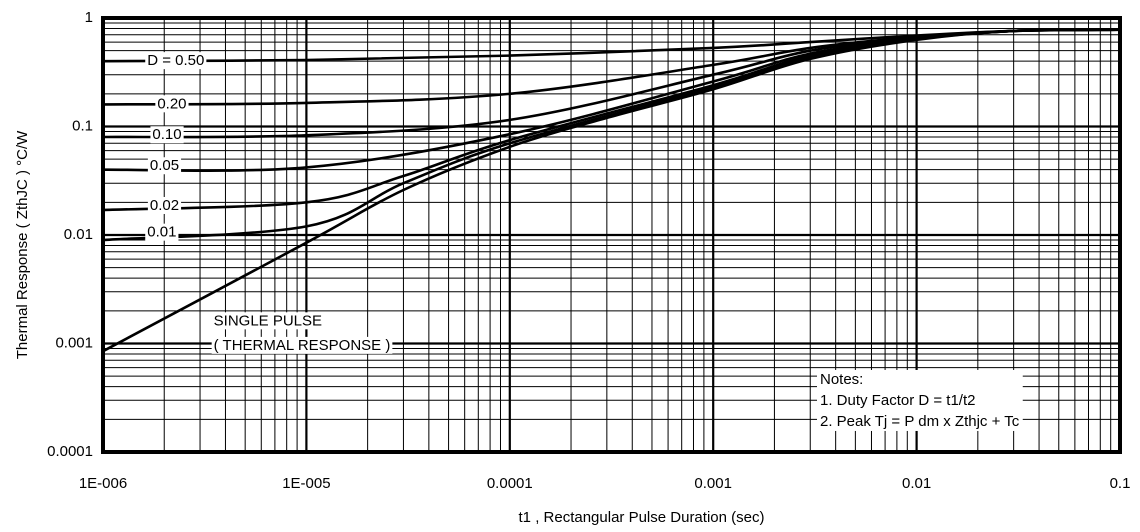 This screenshot has height=532, width=1140. I want to click on notes-line: 2. Peak Tj = P dm x Zthjc + Tc, so click(920, 421).